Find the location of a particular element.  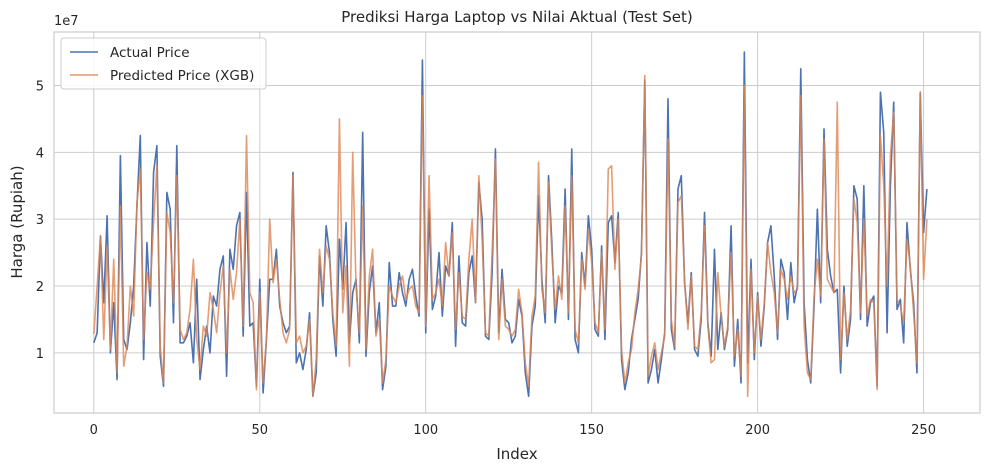

y-tick-label: 3 is located at coordinates (40, 220).